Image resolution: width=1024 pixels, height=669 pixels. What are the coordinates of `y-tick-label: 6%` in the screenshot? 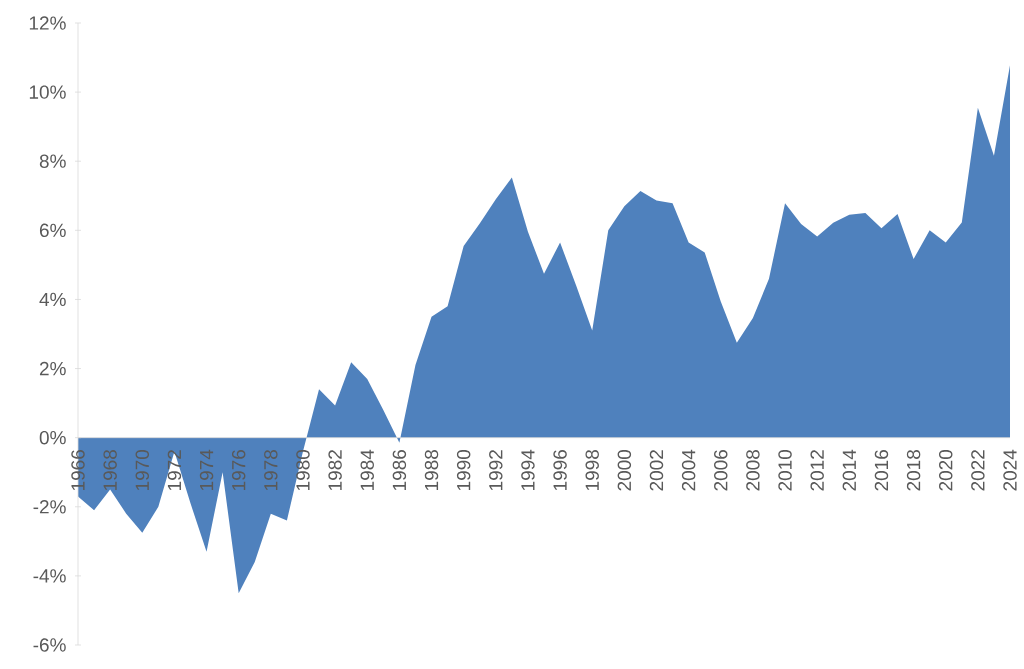 It's located at (52, 230).